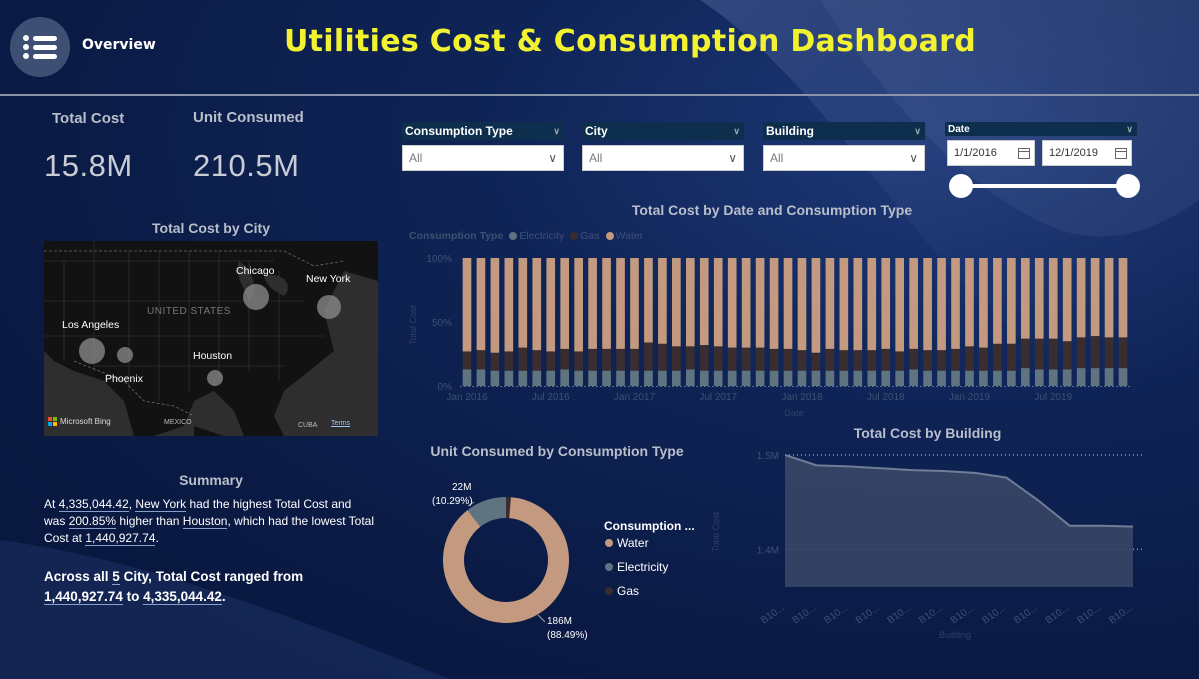 The width and height of the screenshot is (1199, 679). What do you see at coordinates (642, 567) in the screenshot?
I see `donut-legend-electricity: Electricity` at bounding box center [642, 567].